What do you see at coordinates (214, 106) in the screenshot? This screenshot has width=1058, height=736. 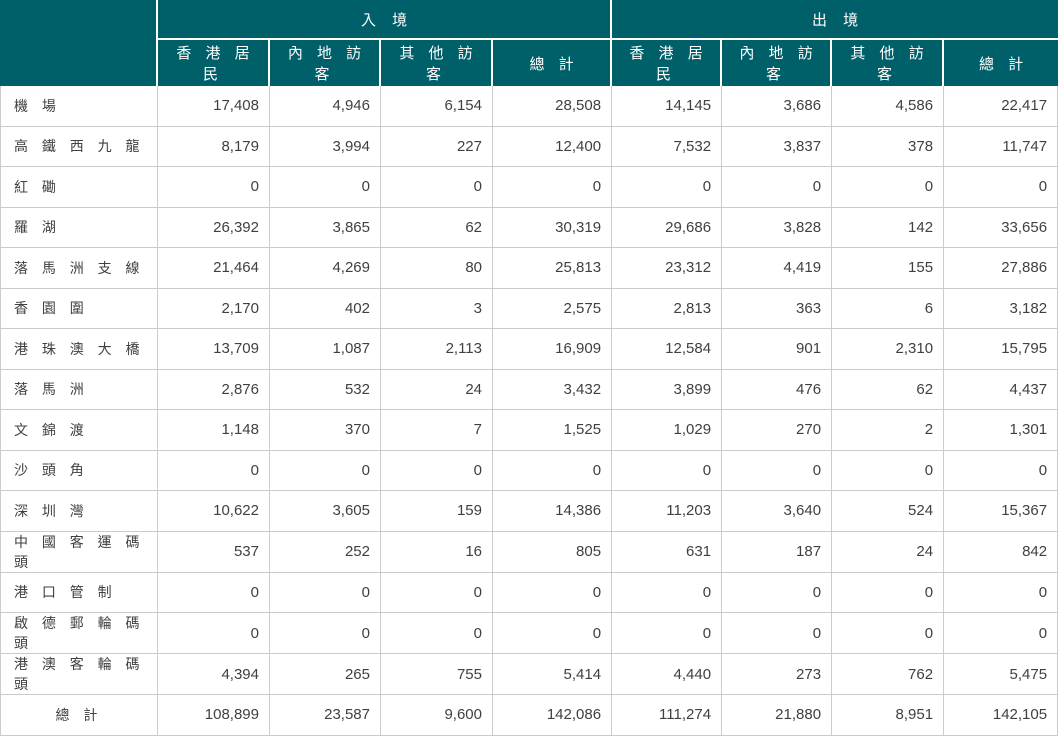 I see `cell-value: 17,408` at bounding box center [214, 106].